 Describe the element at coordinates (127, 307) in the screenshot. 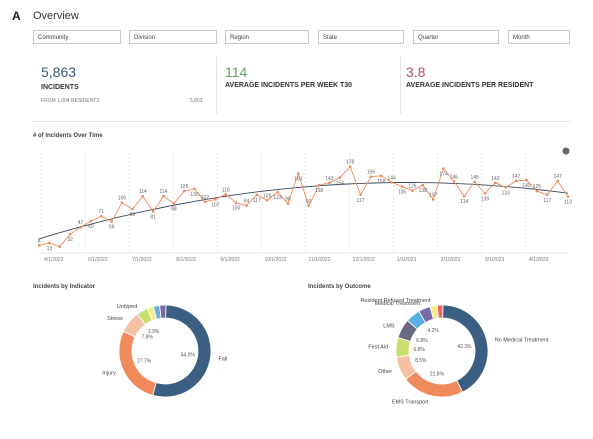

I see `slice-category-label: Untyped` at that location.